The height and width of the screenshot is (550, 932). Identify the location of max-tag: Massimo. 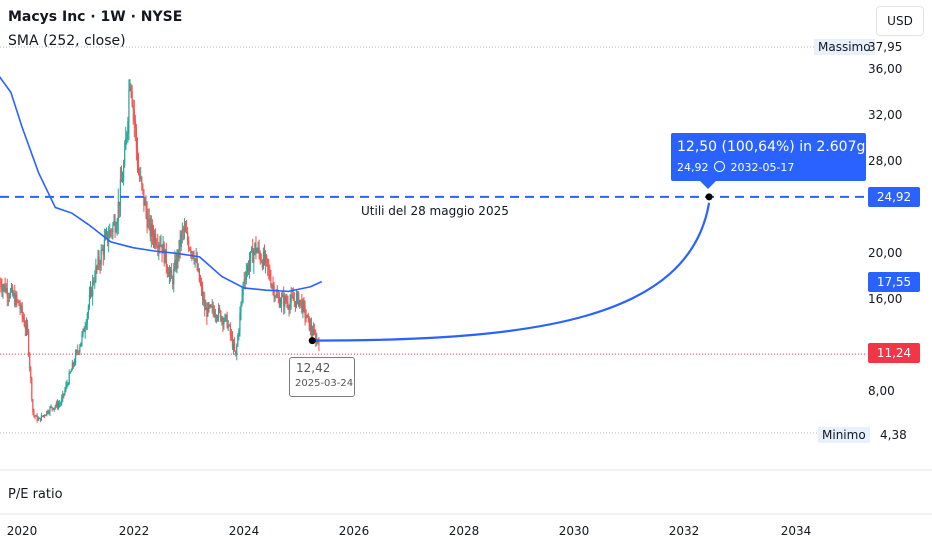
(844, 47).